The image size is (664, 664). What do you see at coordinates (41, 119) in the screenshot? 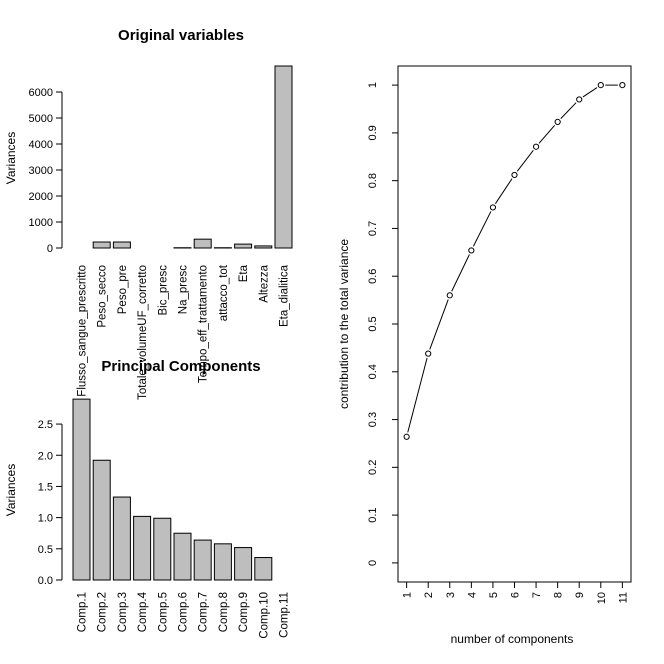
I see `y-tick-label-6: 5000` at bounding box center [41, 119].